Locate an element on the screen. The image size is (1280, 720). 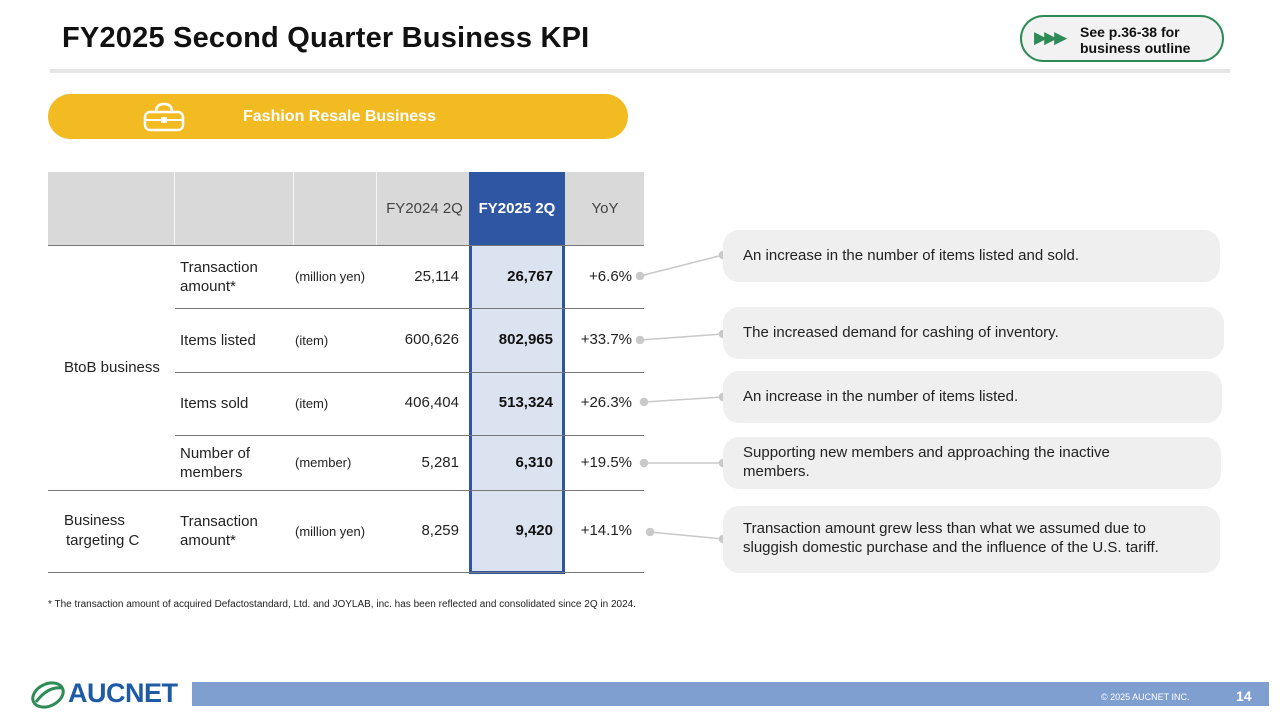
fy2025-value: 802,965 is located at coordinates (525, 339).